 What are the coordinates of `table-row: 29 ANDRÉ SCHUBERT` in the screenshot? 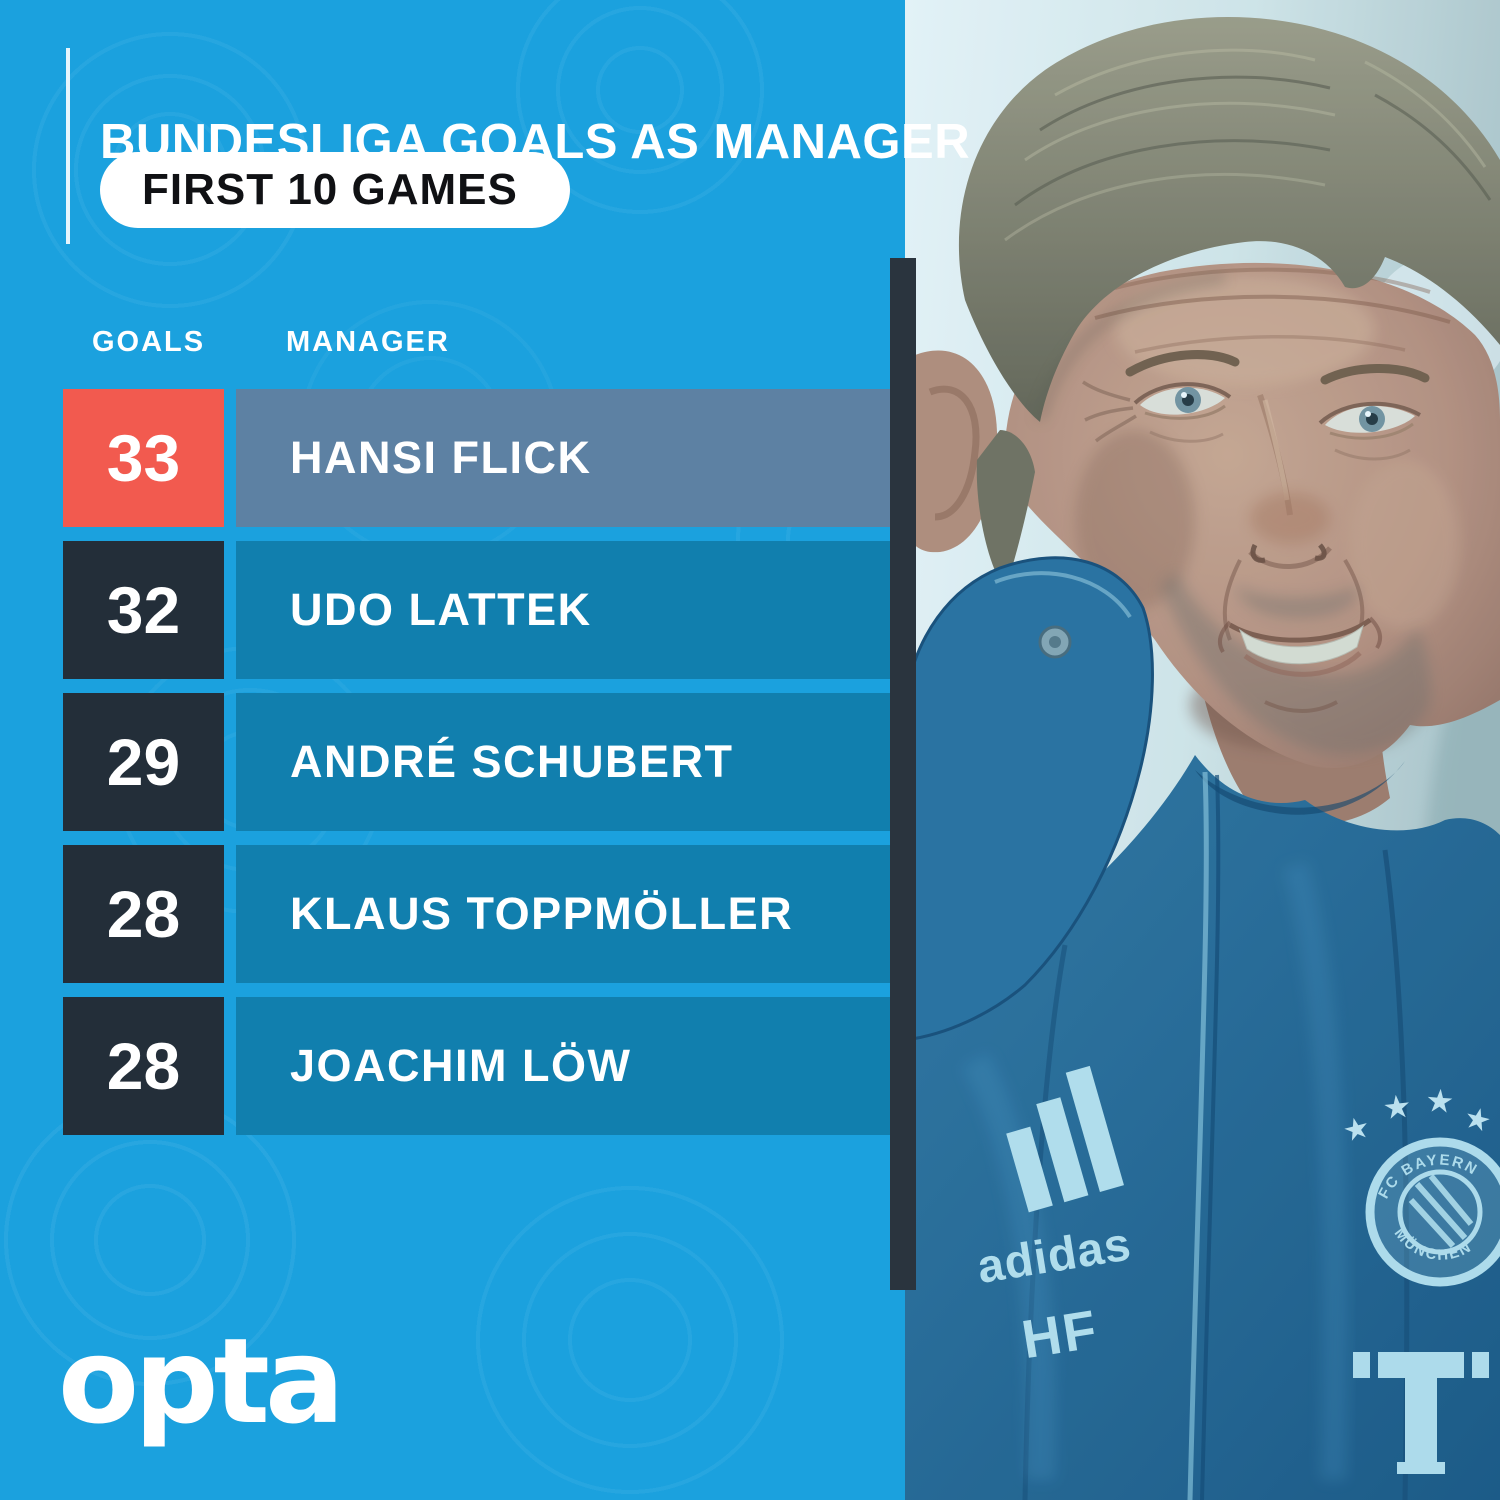 It's located at (476, 762).